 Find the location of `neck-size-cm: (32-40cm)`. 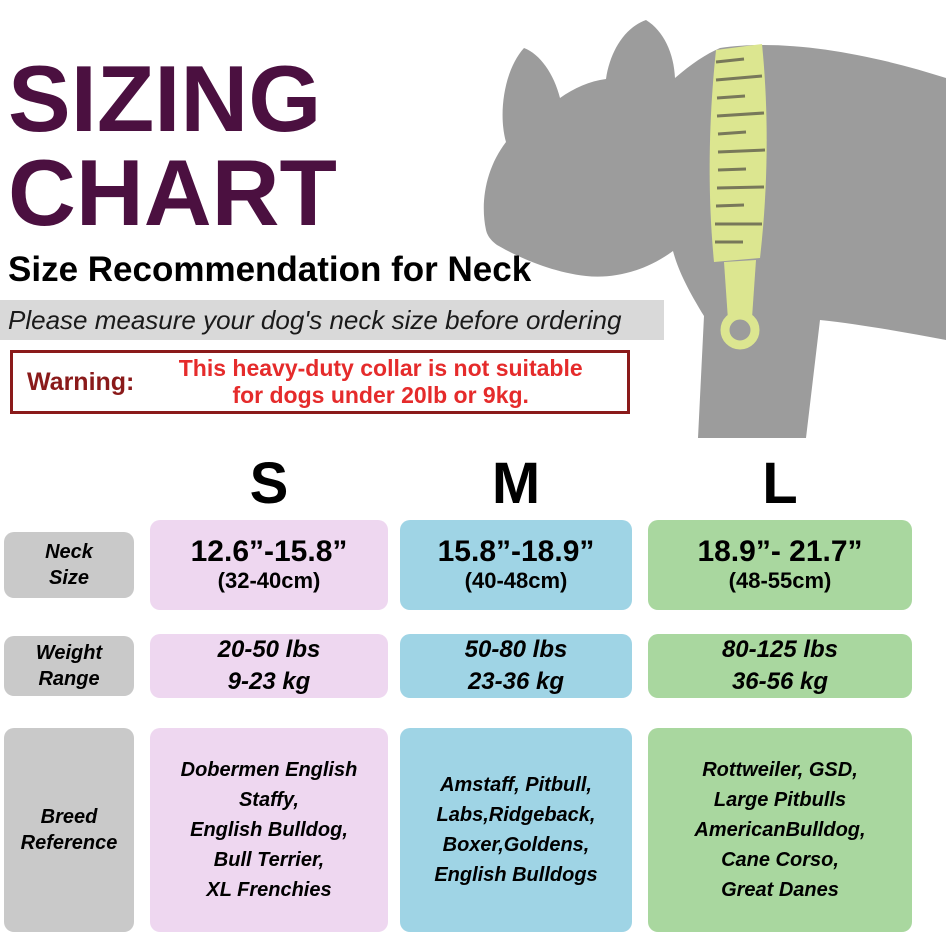

neck-size-cm: (32-40cm) is located at coordinates (269, 581).